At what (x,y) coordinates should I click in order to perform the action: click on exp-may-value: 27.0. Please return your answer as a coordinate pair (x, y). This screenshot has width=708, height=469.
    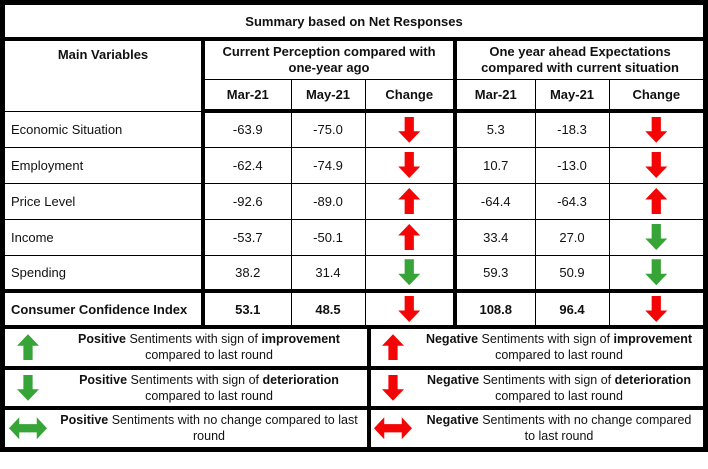
    Looking at the image, I should click on (572, 237).